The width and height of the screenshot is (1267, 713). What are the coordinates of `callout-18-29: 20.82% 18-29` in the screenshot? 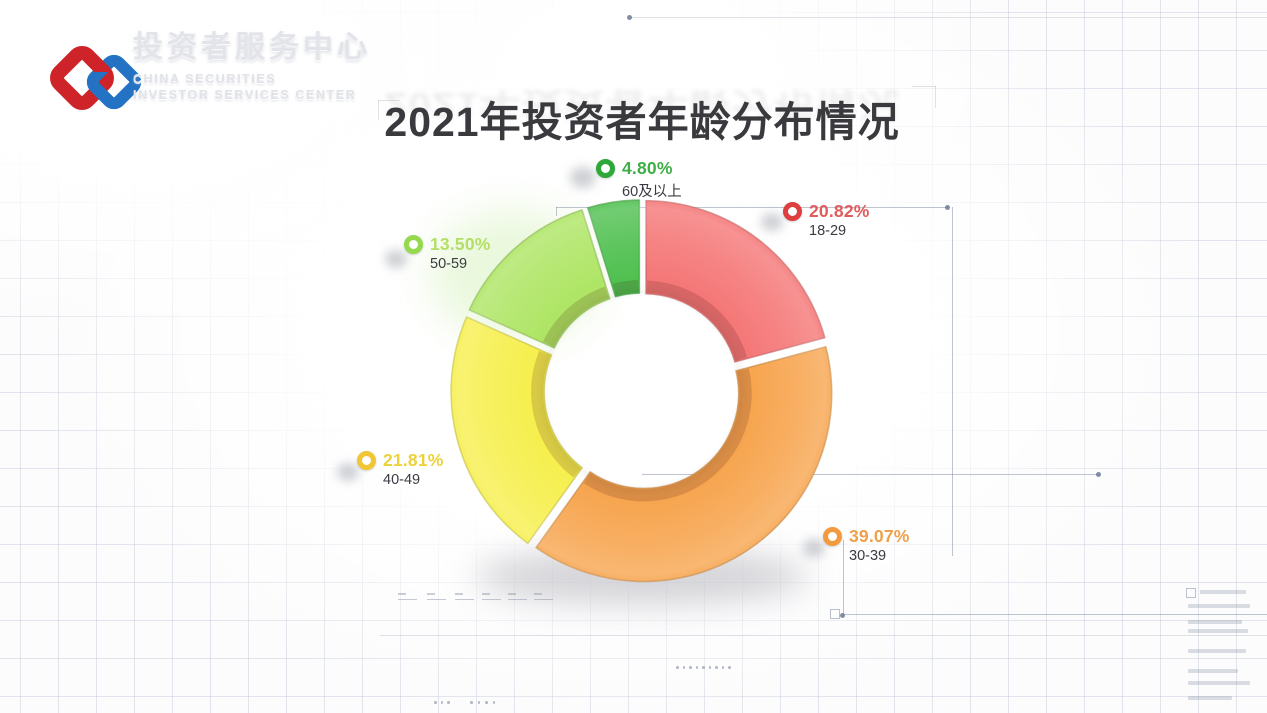 It's located at (826, 220).